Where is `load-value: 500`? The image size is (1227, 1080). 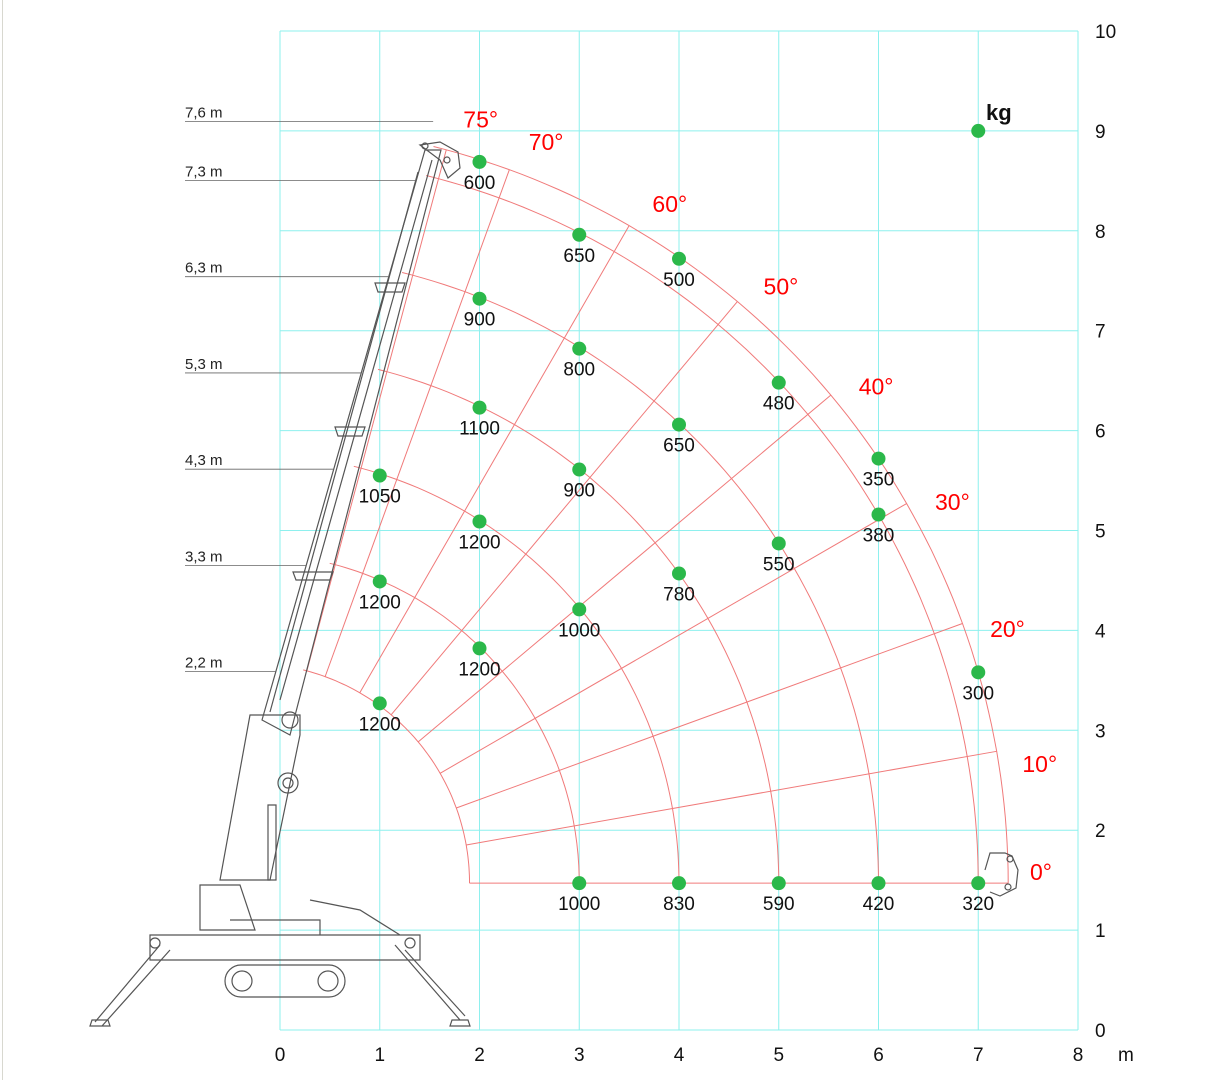 load-value: 500 is located at coordinates (679, 280).